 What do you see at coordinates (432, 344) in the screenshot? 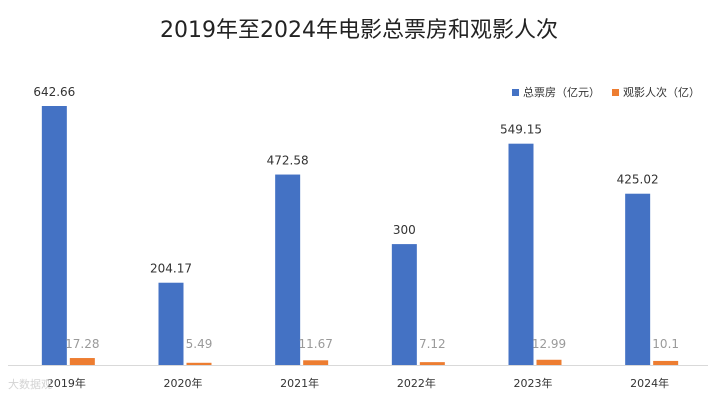
I see `data-label-admissions-3: 7.12` at bounding box center [432, 344].